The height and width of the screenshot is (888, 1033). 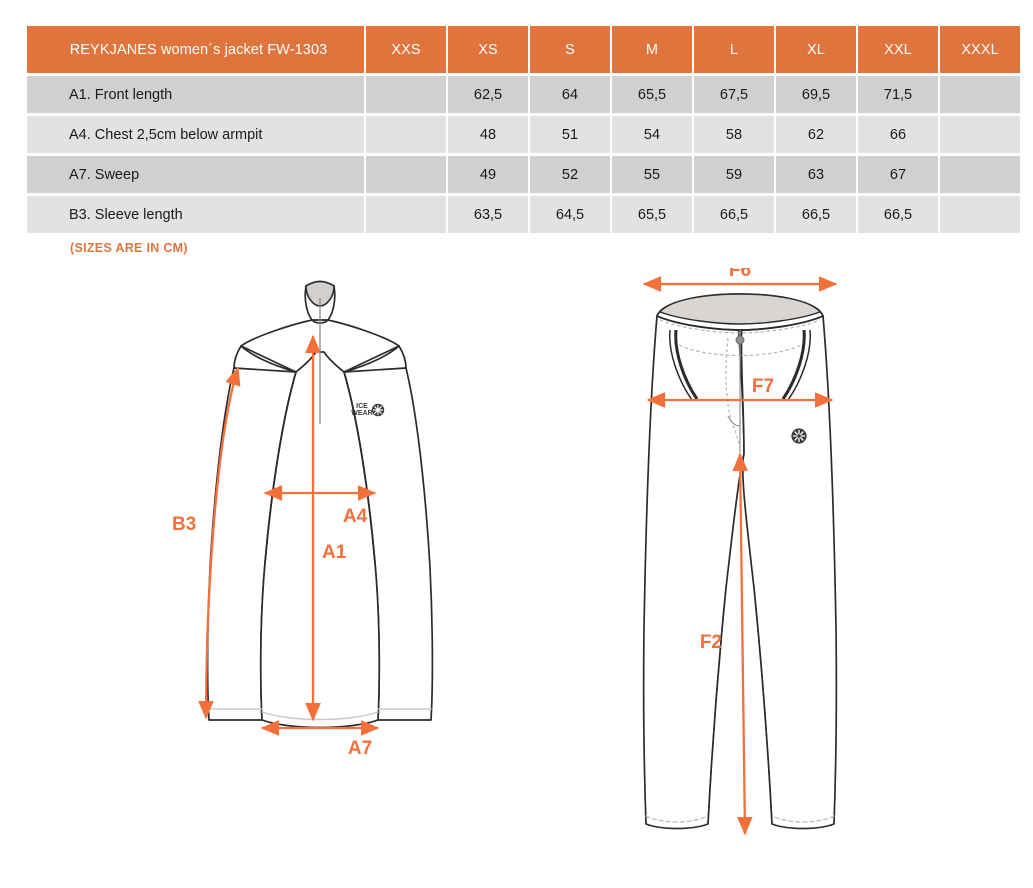 What do you see at coordinates (734, 134) in the screenshot?
I see `cell-value: 58` at bounding box center [734, 134].